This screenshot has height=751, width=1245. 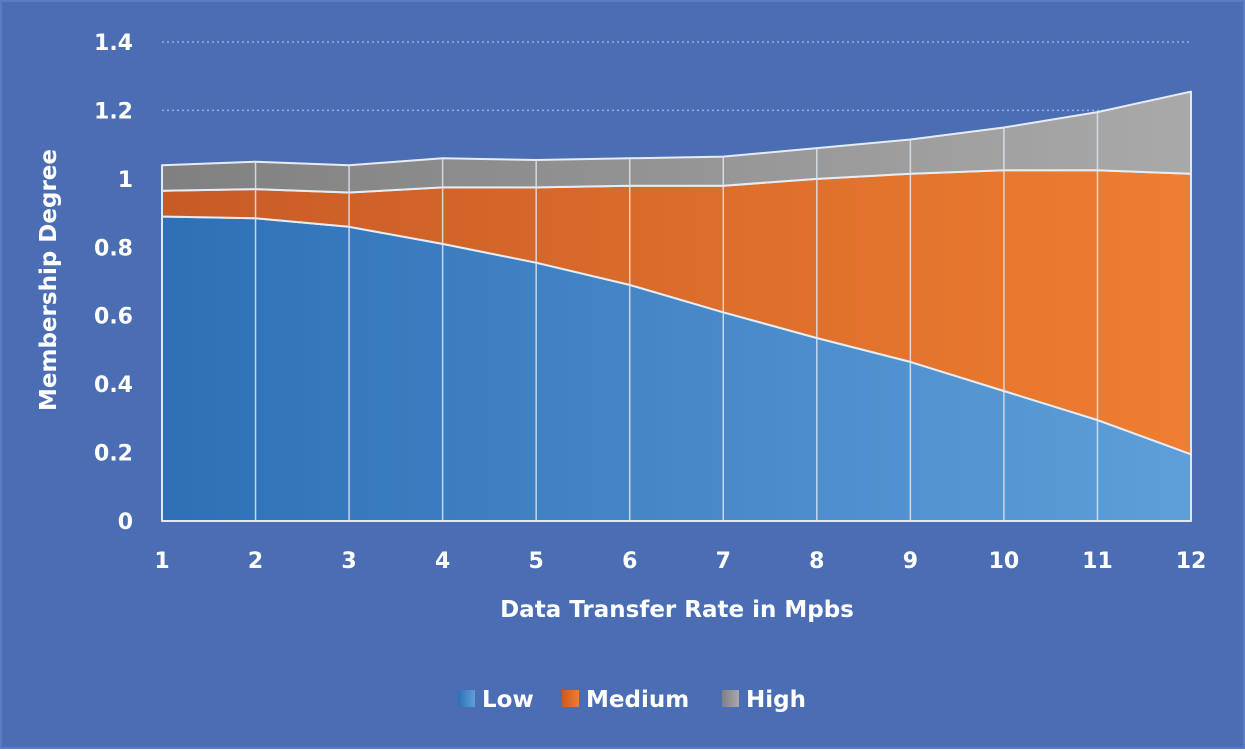 I want to click on x-tick-label: 1, so click(x=161, y=561).